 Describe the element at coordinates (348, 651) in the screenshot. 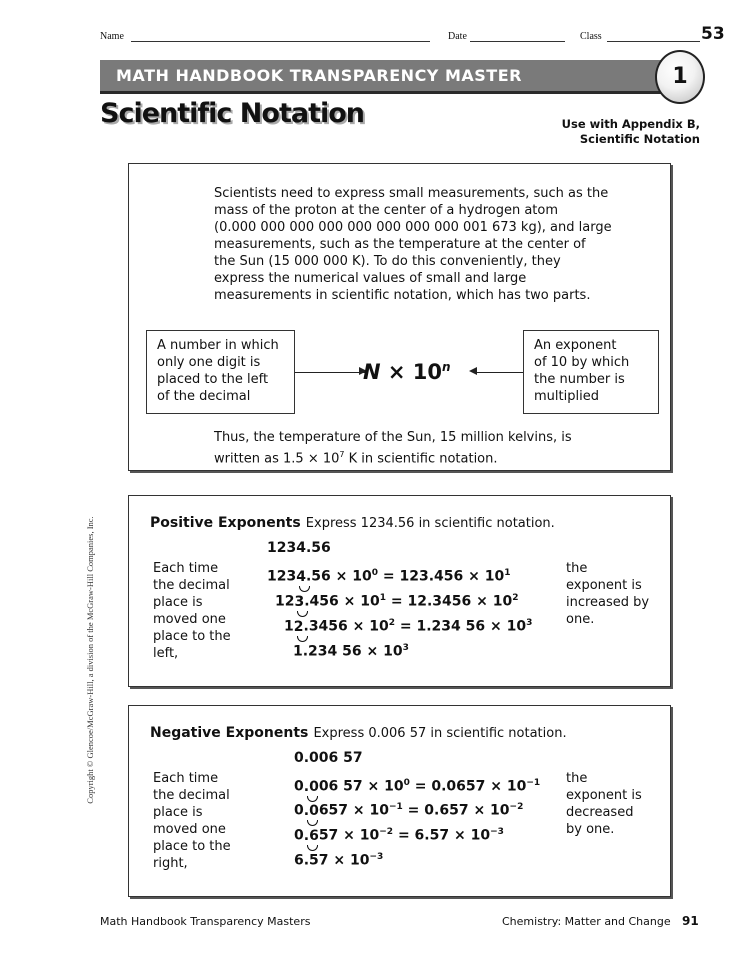

I see `equation-text: 1.234 56 × 10` at that location.